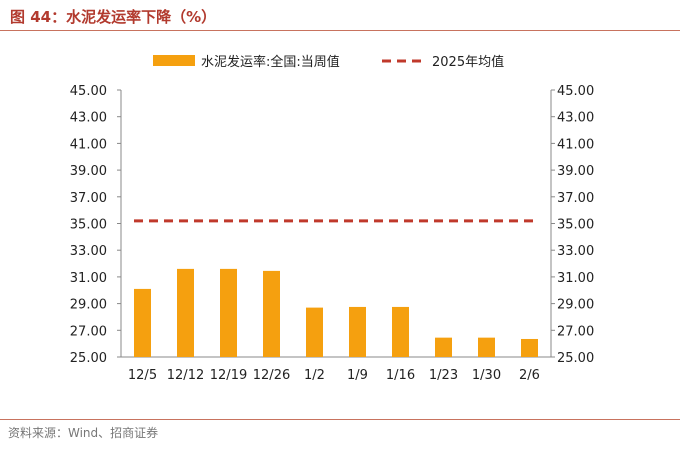 This screenshot has height=460, width=685. Describe the element at coordinates (575, 305) in the screenshot. I see `right-y-tick-label: 29.00` at that location.